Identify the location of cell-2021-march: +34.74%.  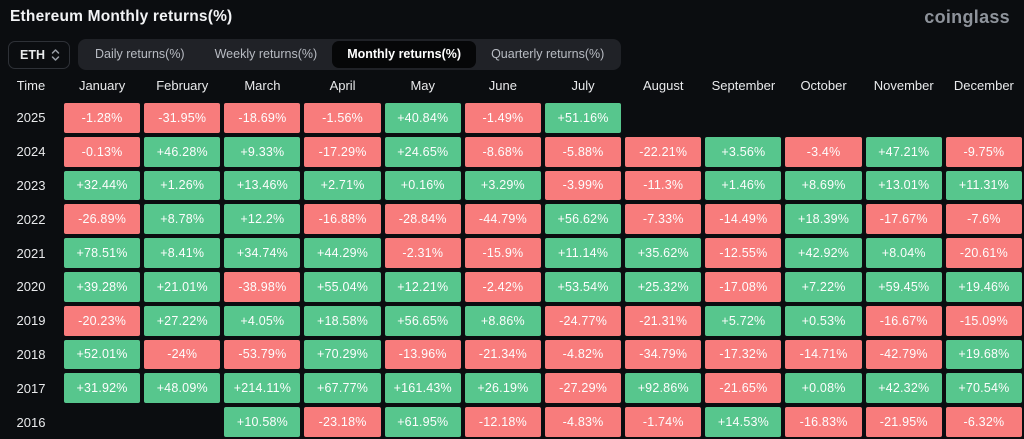
(262, 253).